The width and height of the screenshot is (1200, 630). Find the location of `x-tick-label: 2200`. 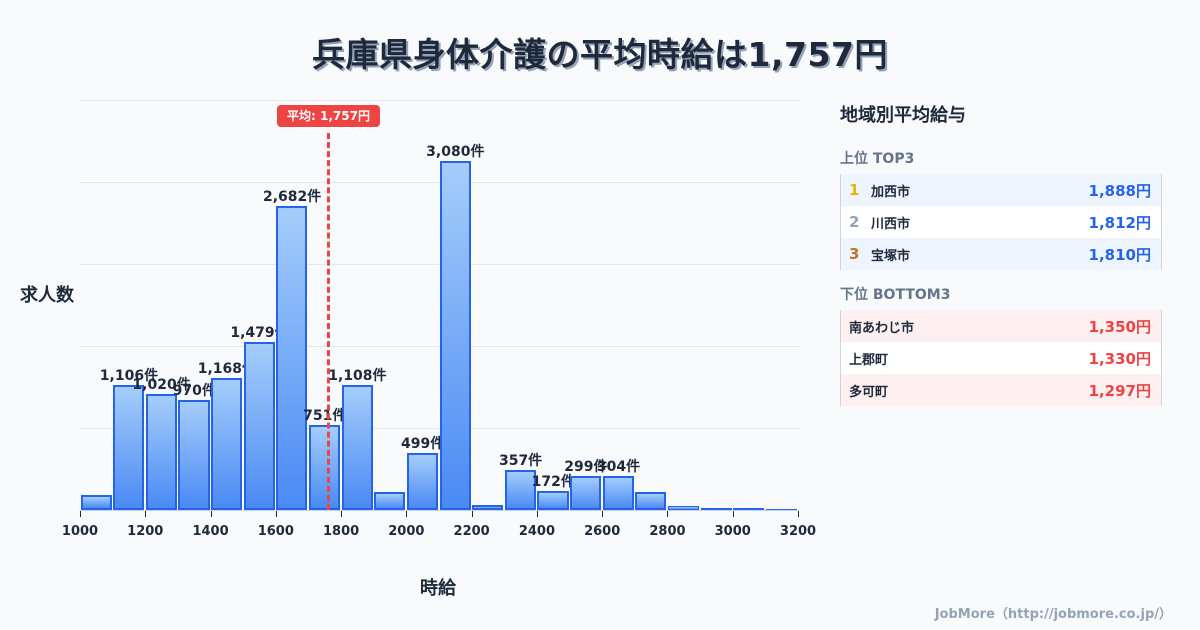

x-tick-label: 2200 is located at coordinates (471, 531).